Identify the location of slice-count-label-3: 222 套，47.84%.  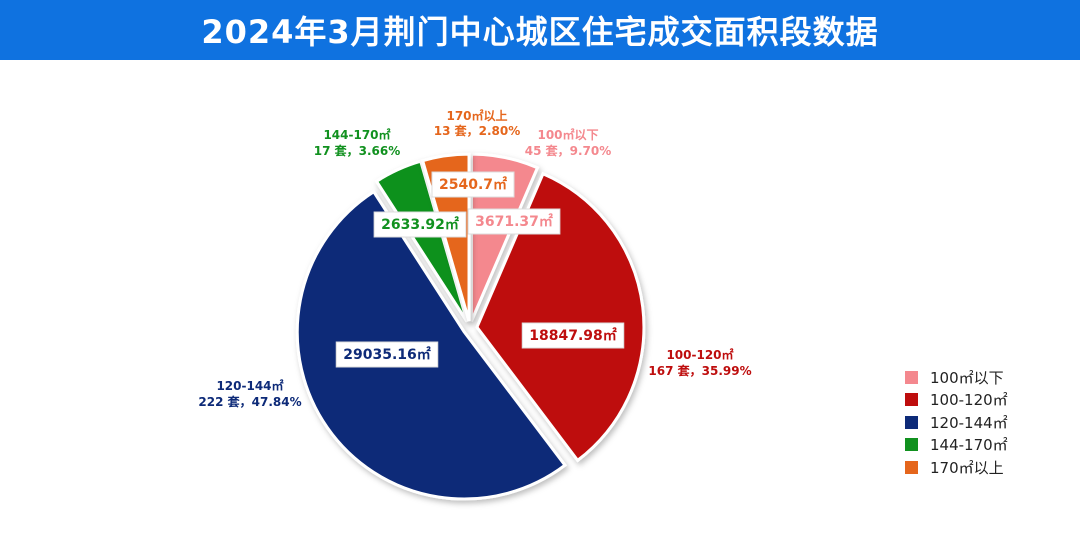
(249, 401).